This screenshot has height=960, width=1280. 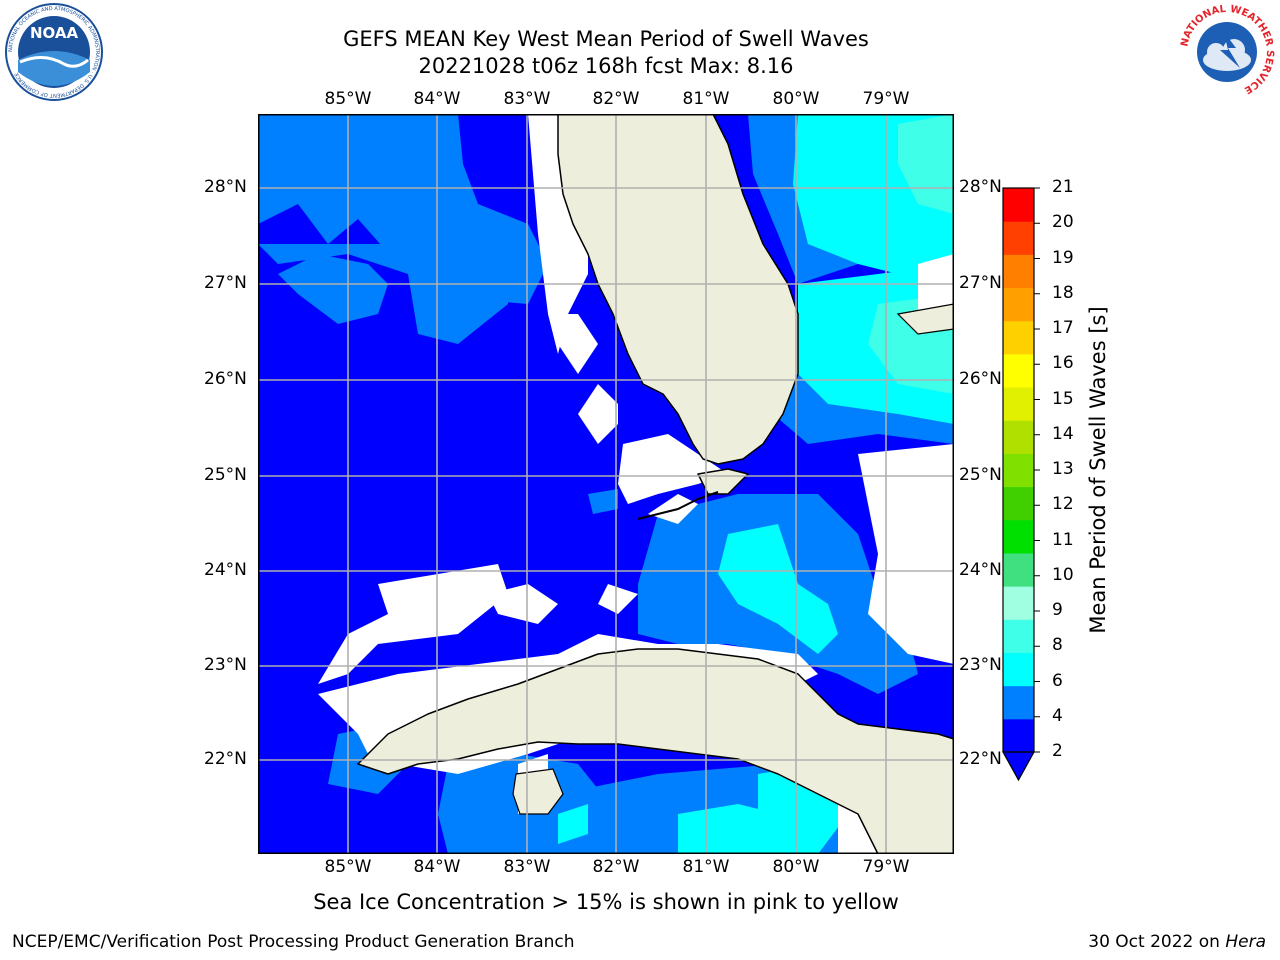 What do you see at coordinates (980, 187) in the screenshot?
I see `lat-label-right: 28°N` at bounding box center [980, 187].